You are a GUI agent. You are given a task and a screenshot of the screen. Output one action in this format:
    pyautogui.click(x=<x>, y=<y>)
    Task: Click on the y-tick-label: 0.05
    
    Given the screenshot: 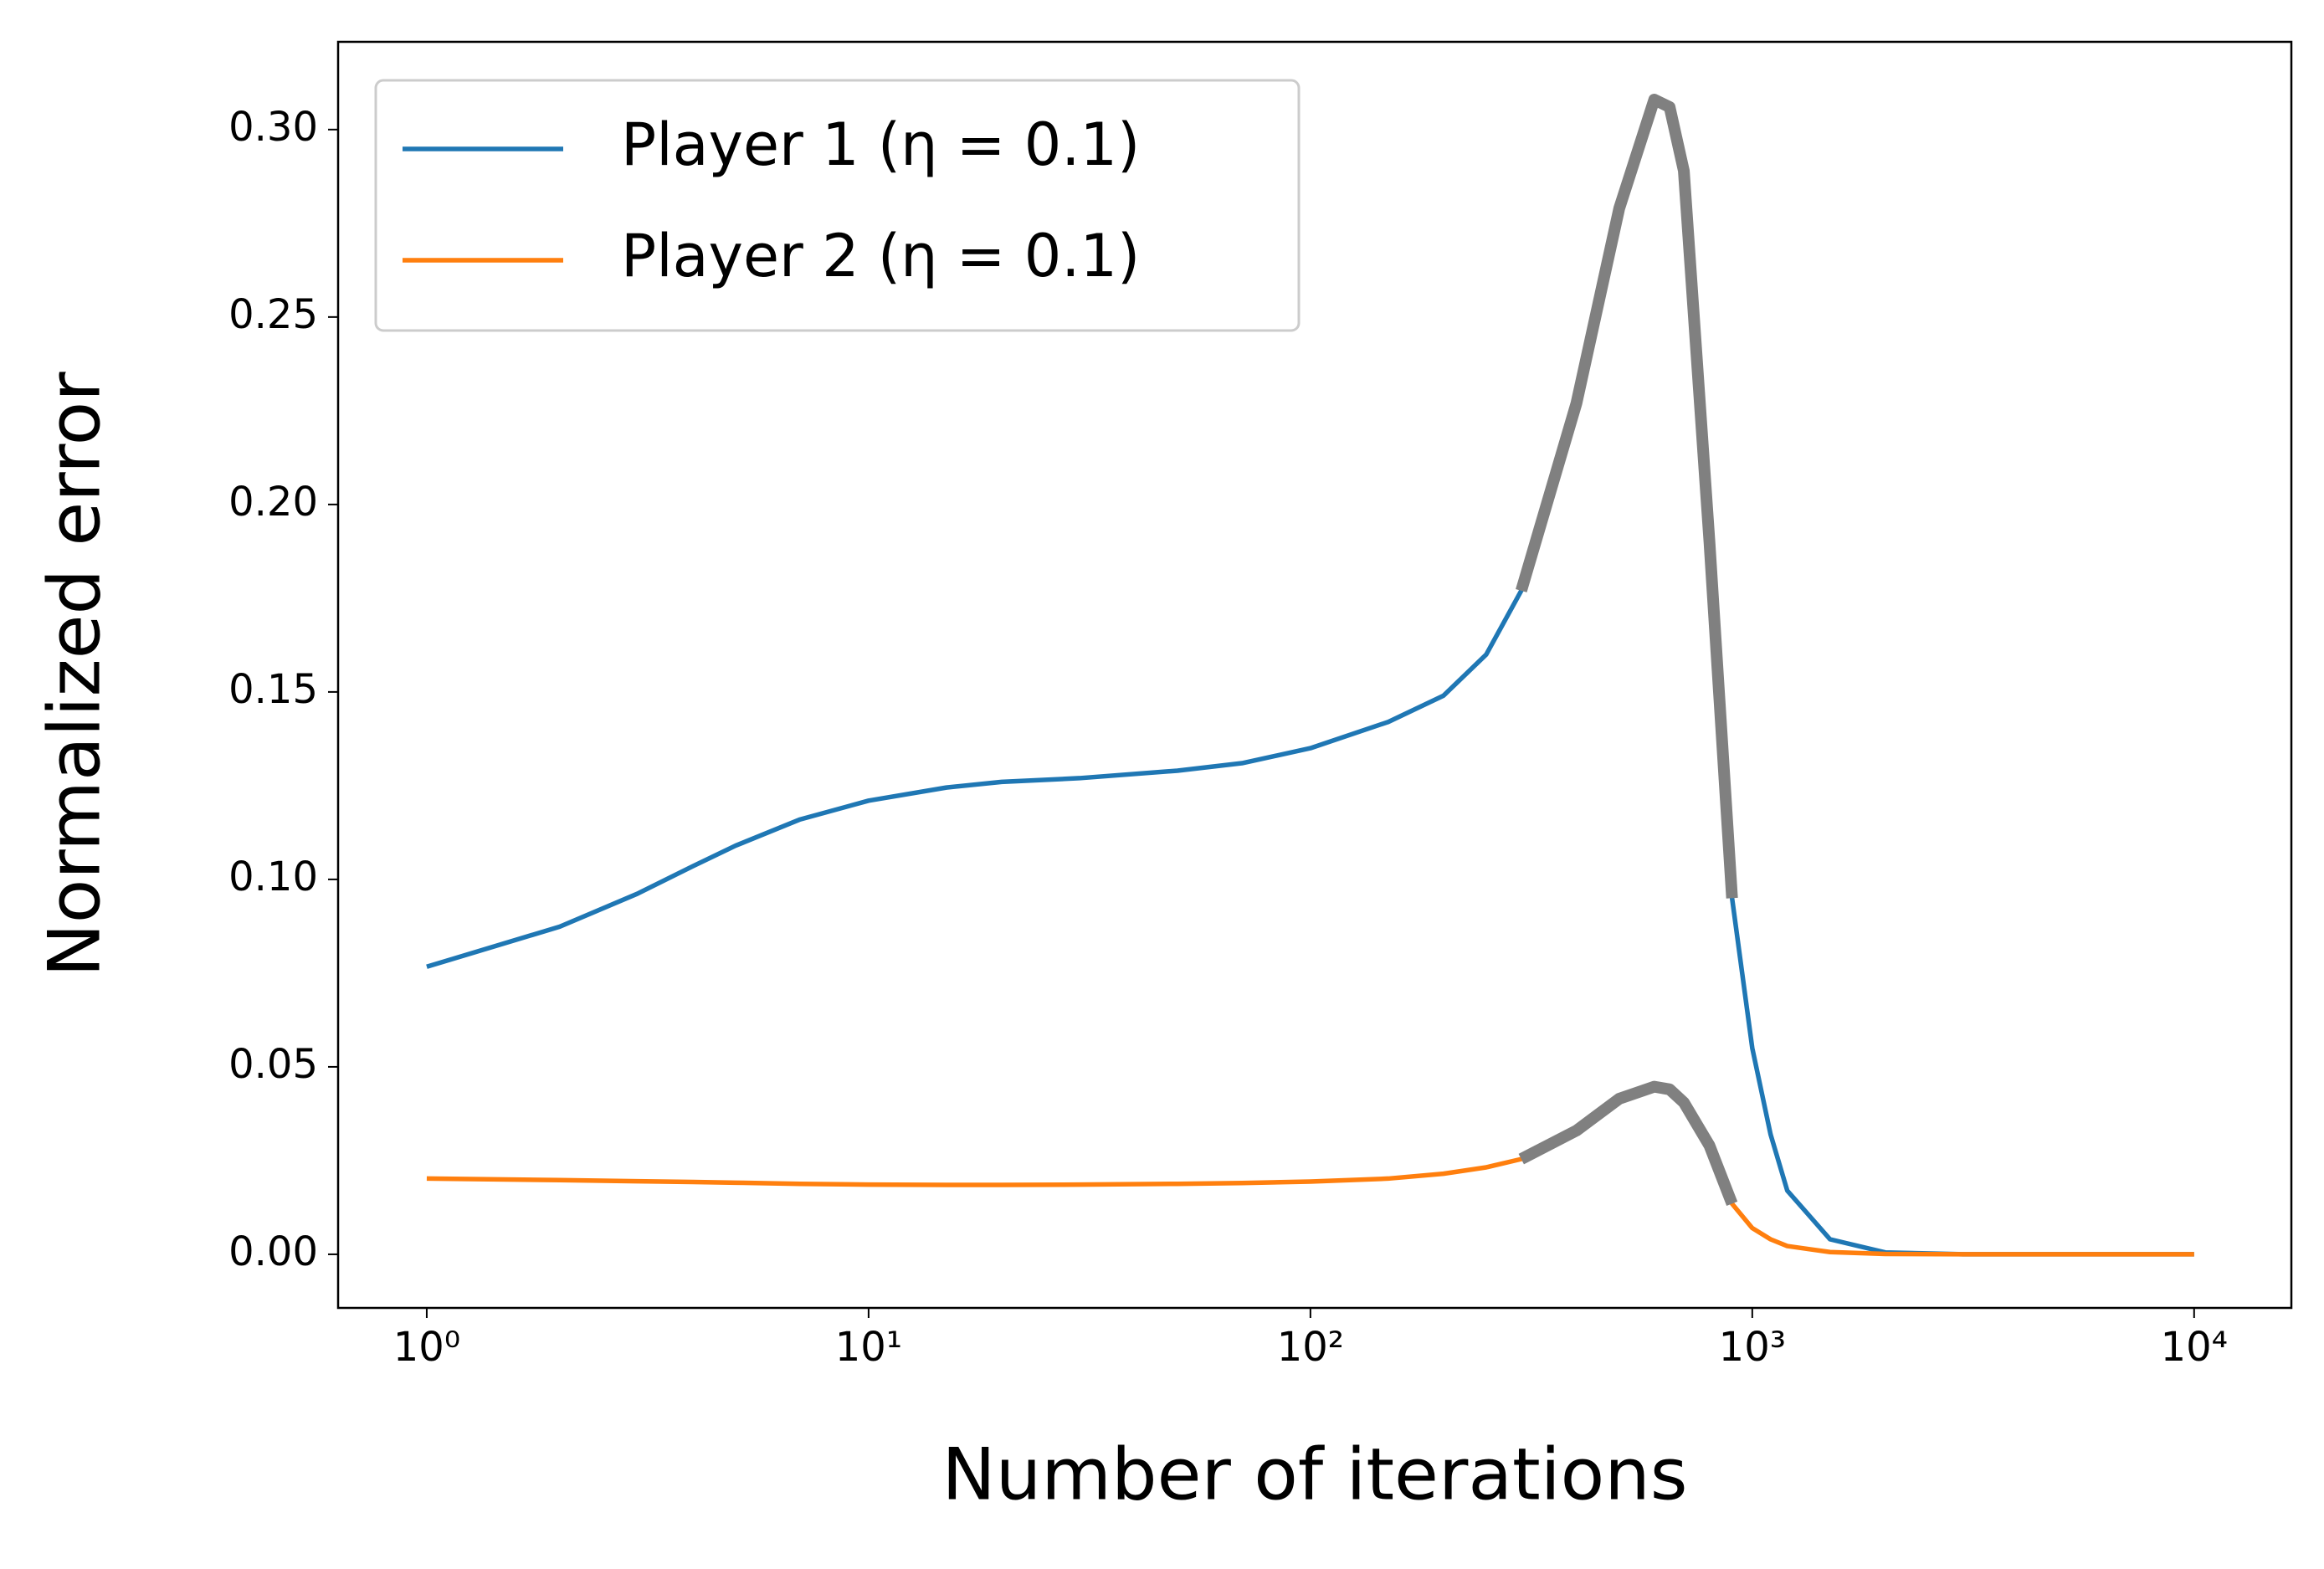 What is the action you would take?
    pyautogui.click(x=273, y=1064)
    